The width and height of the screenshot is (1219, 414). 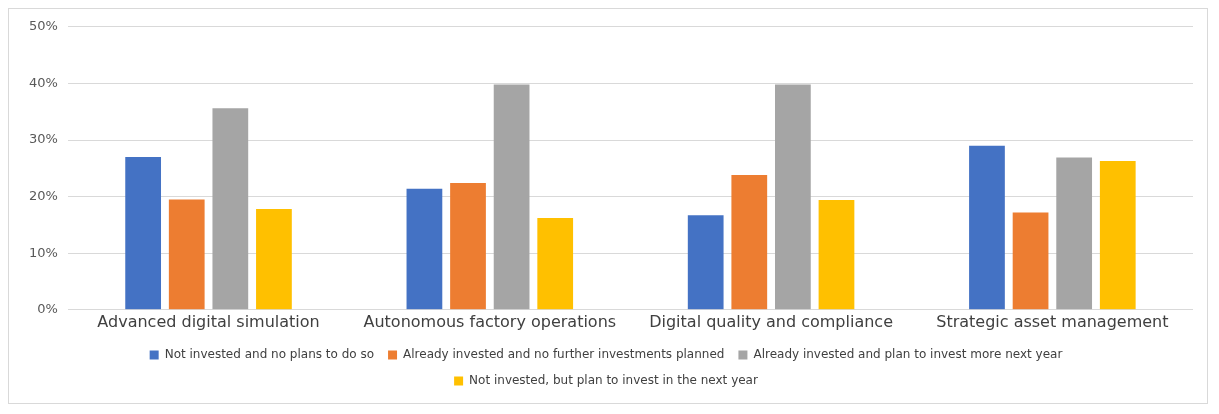 I want to click on legend-label: Not invested, but plan to invest in the next year, so click(x=613, y=380).